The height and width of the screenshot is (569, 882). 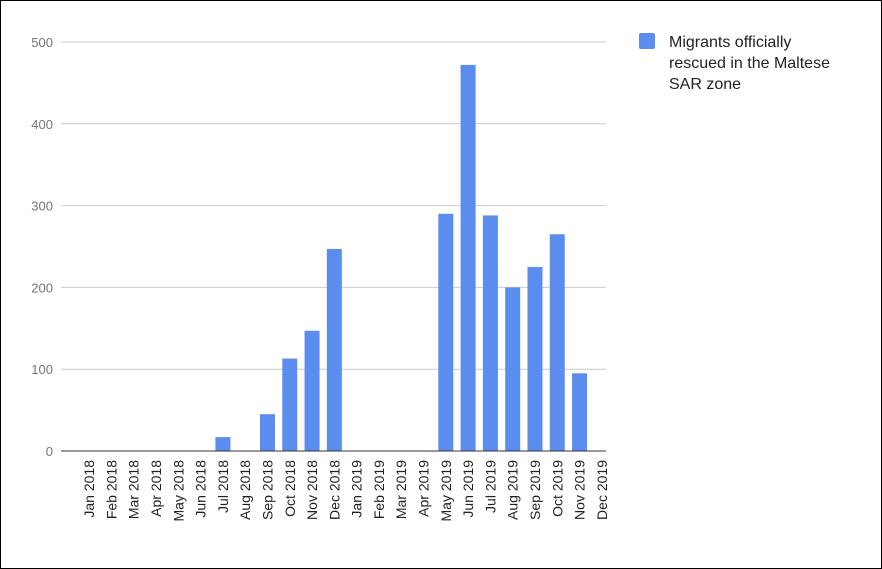 I want to click on y-tick-label: 300, so click(x=42, y=206).